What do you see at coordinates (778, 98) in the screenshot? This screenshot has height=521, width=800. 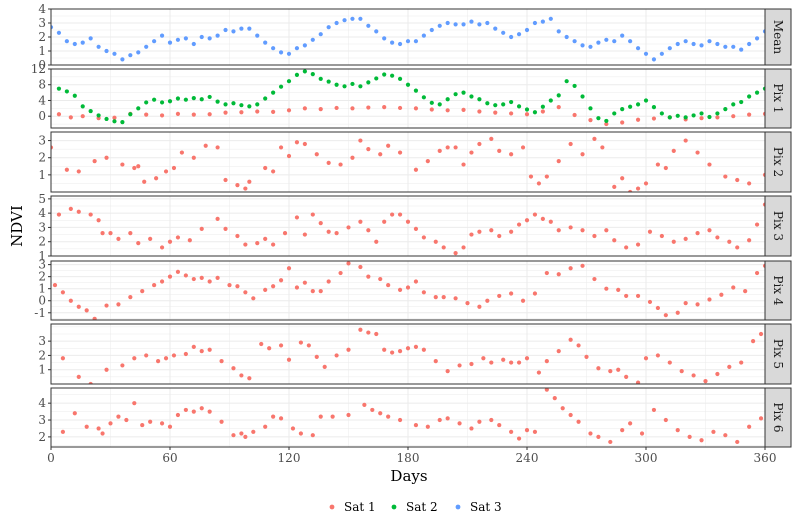 I see `facet-label: Pix 1` at bounding box center [778, 98].